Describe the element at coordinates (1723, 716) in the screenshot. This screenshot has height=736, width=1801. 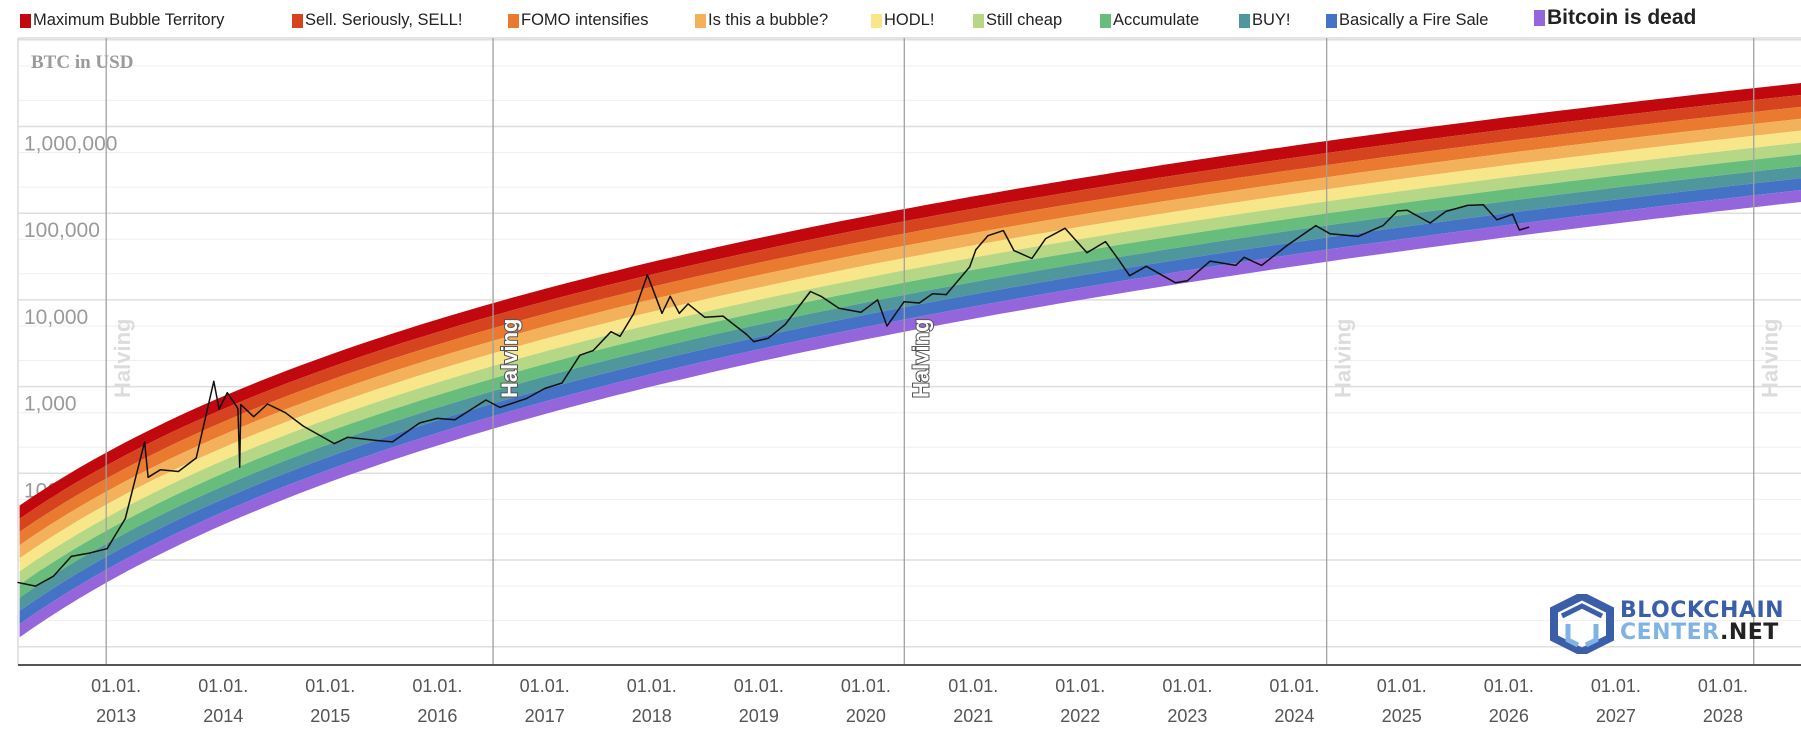
I see `x-tick-label-year: 2028` at that location.